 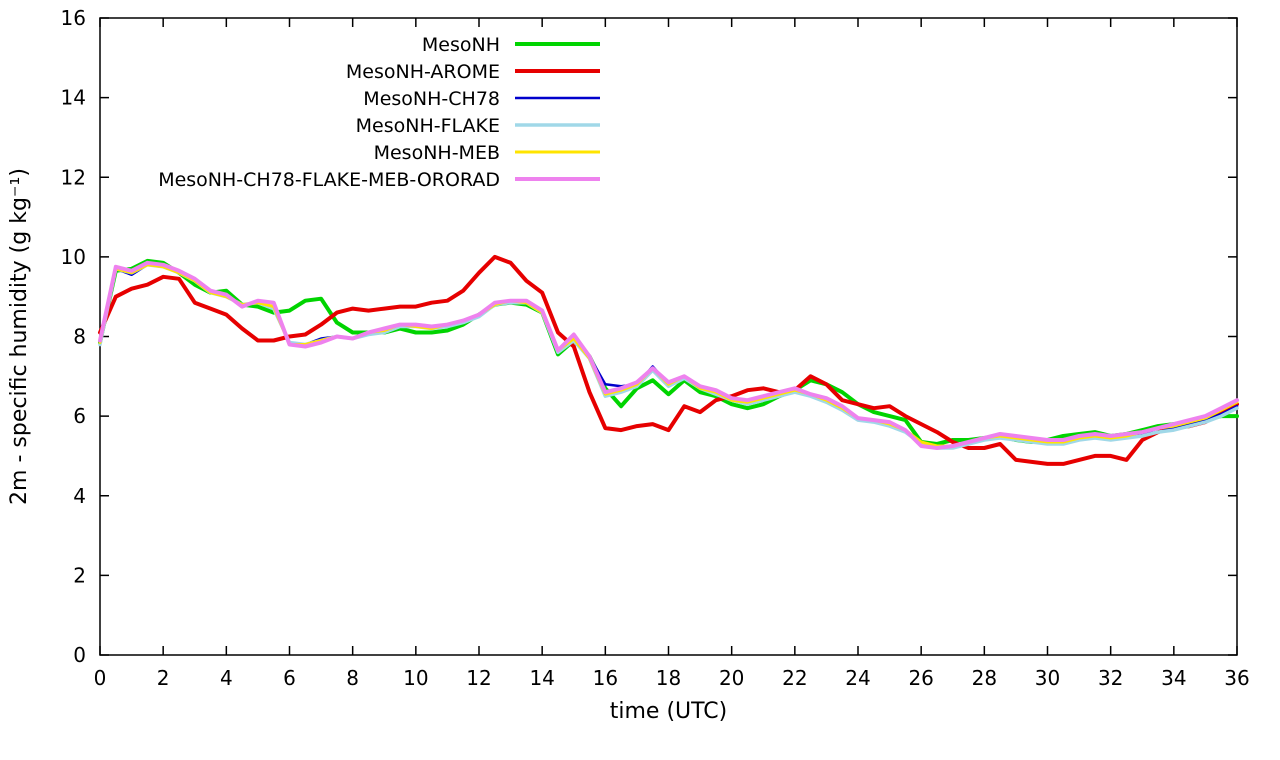 What do you see at coordinates (352, 678) in the screenshot?
I see `x-tick-label: 8` at bounding box center [352, 678].